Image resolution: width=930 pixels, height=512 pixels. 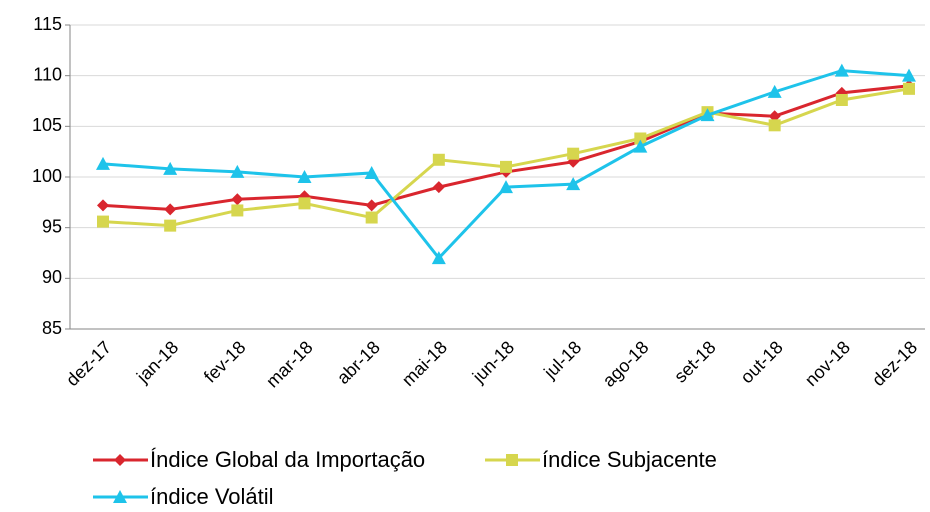 What do you see at coordinates (358, 362) in the screenshot?
I see `x-tick-label: abr-18` at bounding box center [358, 362].